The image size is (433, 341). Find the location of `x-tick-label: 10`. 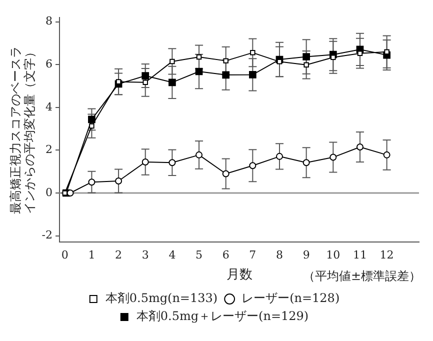

x-tick-label: 10 is located at coordinates (333, 255).